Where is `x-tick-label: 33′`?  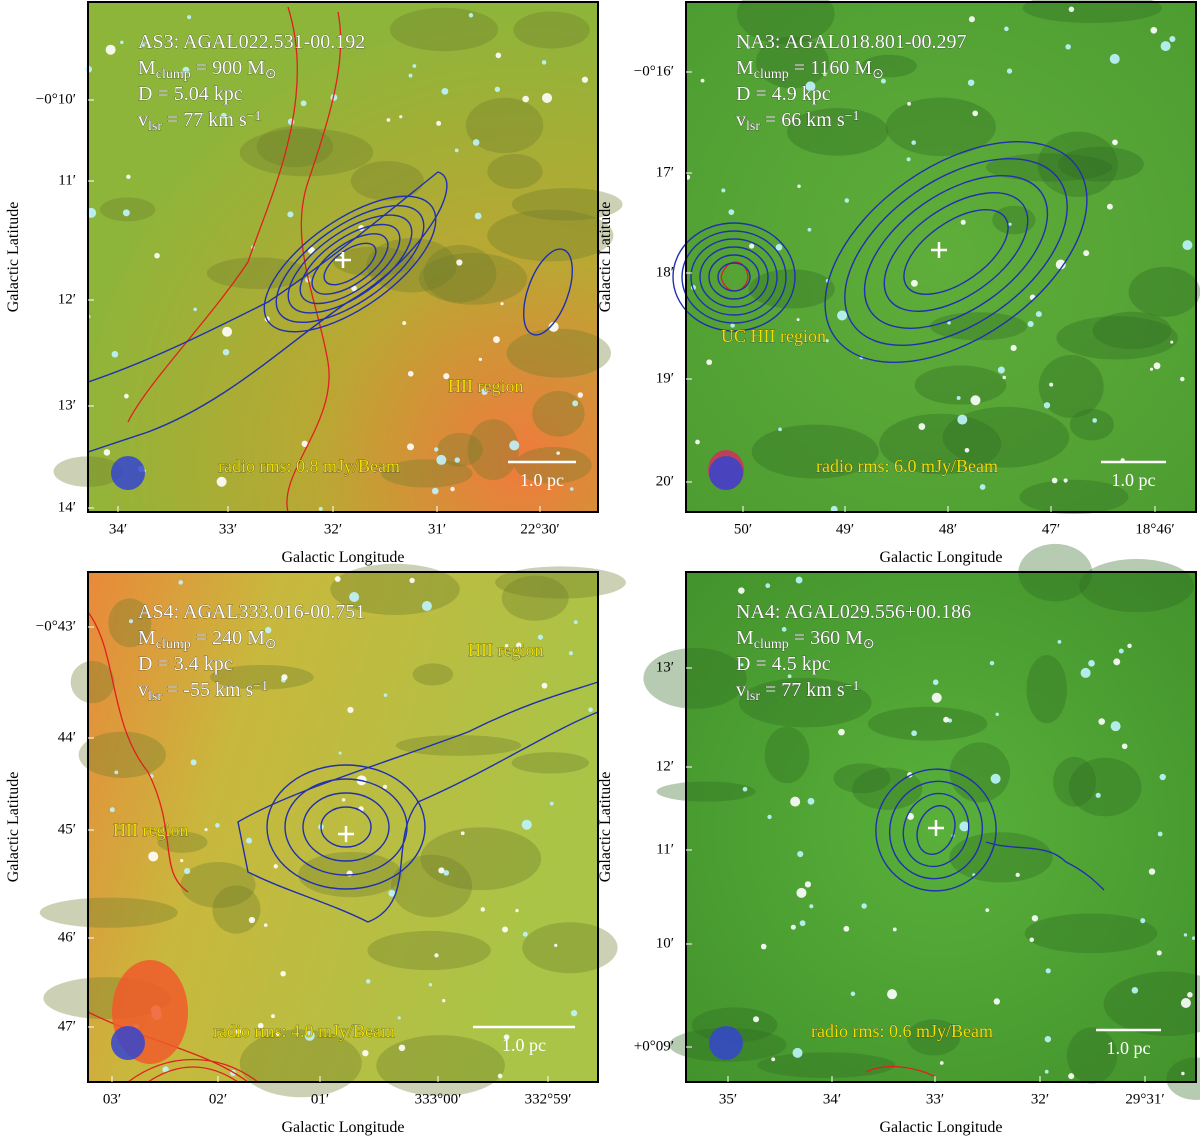 x-tick-label: 33′ is located at coordinates (228, 529).